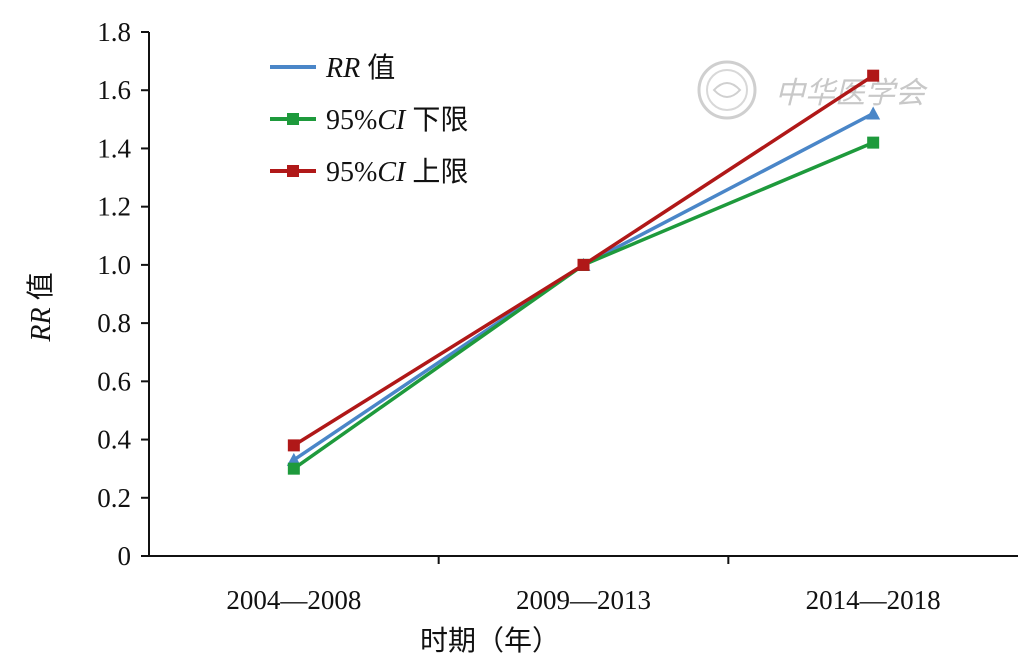 The height and width of the screenshot is (664, 1036). What do you see at coordinates (114, 381) in the screenshot?
I see `y-tick-label: 0.6` at bounding box center [114, 381].